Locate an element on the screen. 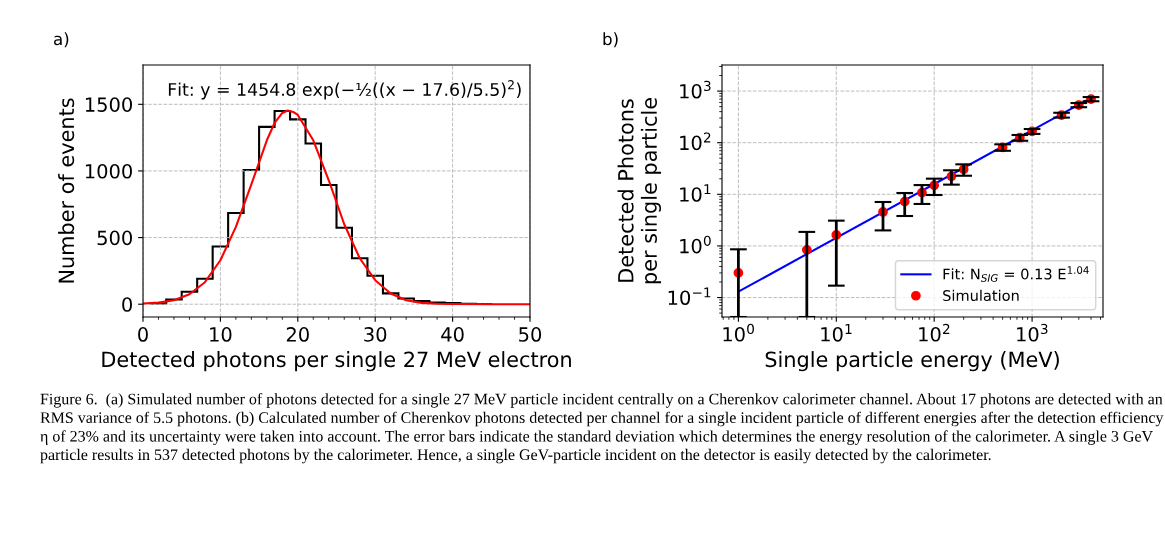  x-tick-label: 10$^{1}$ is located at coordinates (836, 333).